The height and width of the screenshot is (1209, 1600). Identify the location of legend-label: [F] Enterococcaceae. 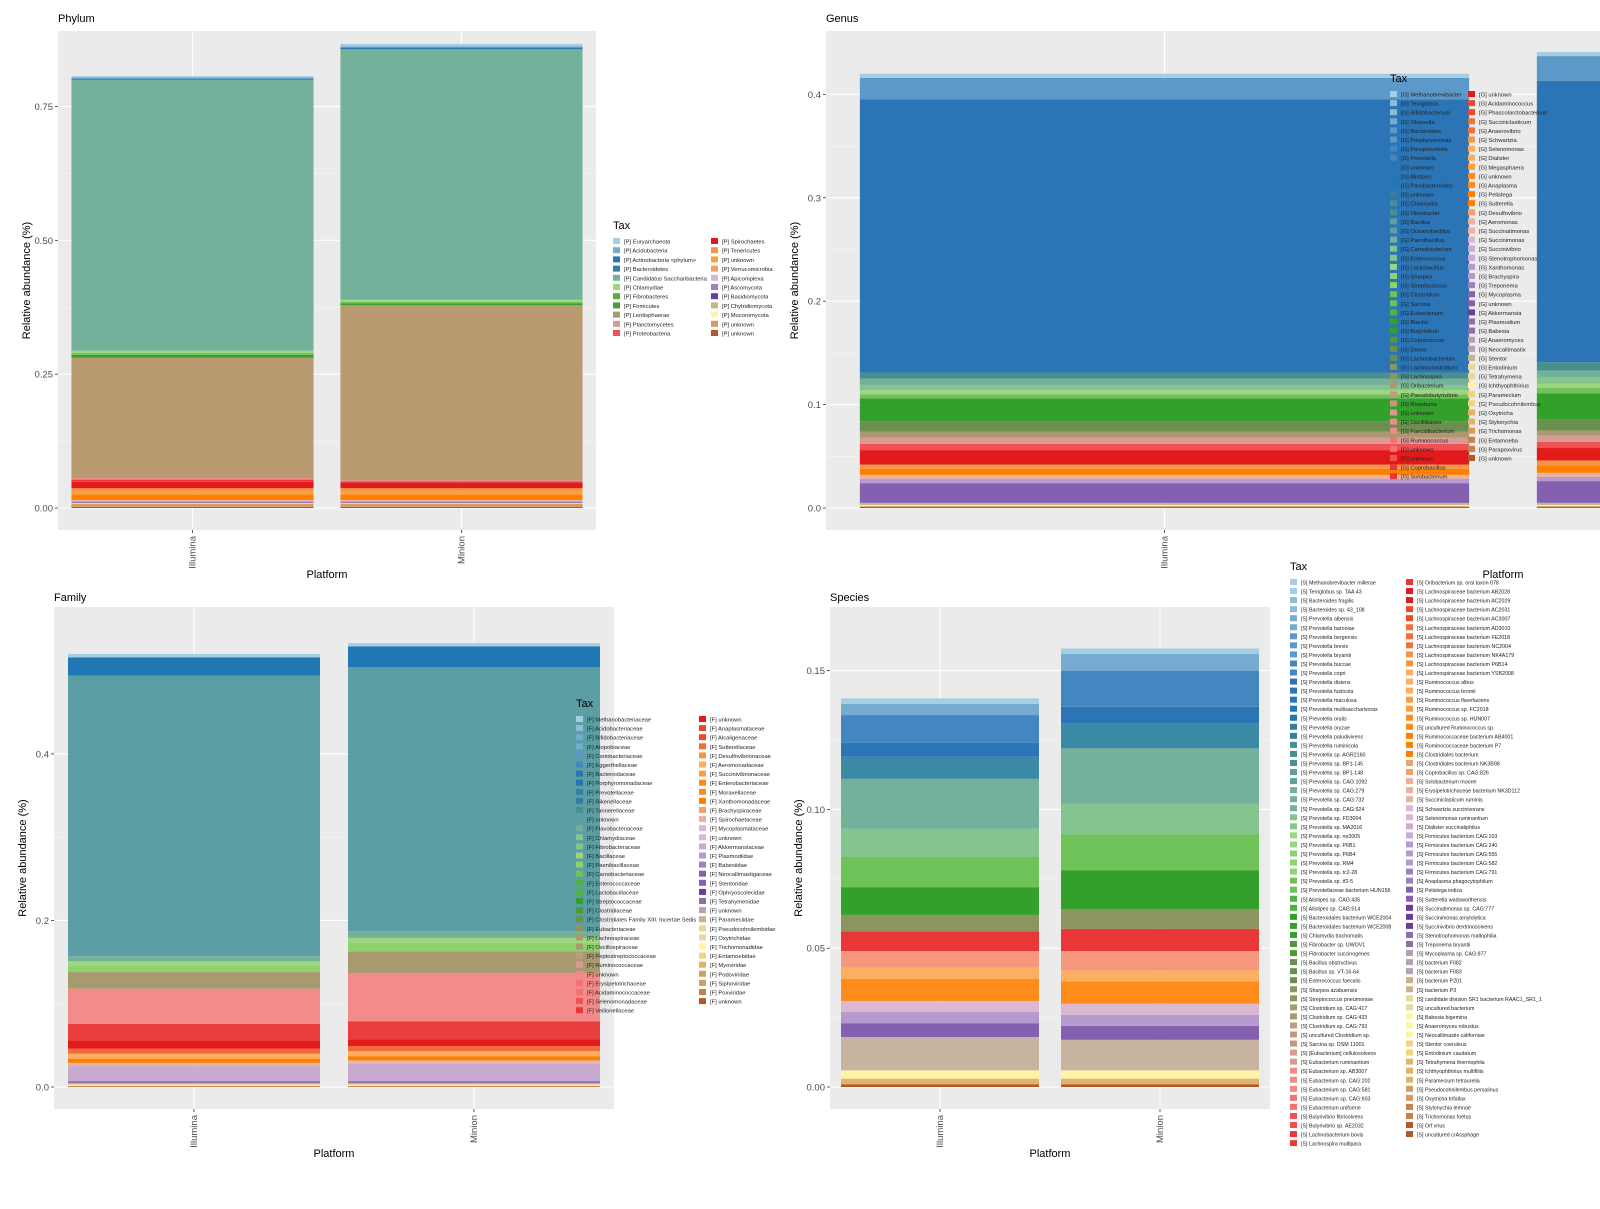
(613, 884).